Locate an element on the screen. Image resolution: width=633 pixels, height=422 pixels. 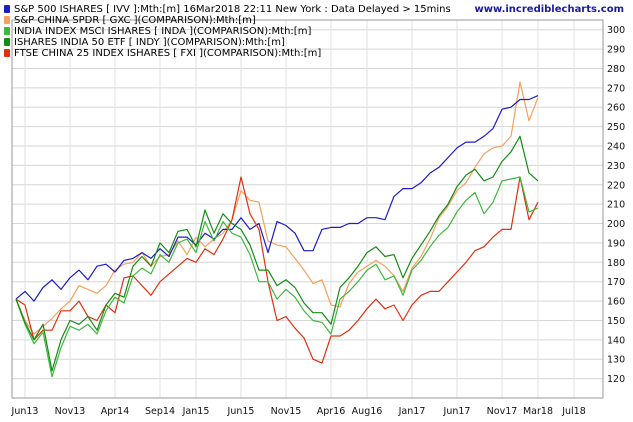
y-tick-label: 240 is located at coordinates (616, 147).